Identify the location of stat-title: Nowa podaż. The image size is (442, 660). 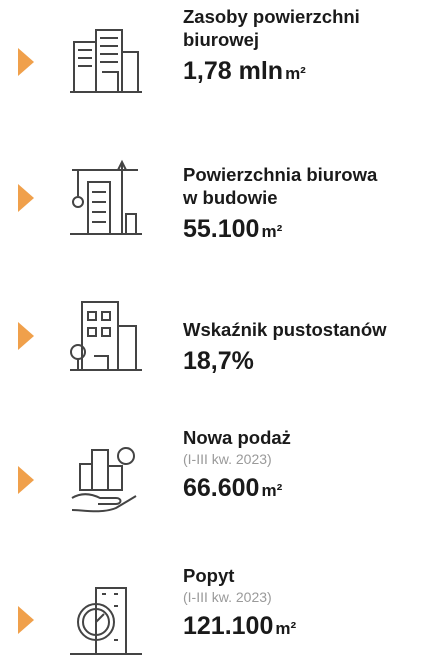
(312, 437).